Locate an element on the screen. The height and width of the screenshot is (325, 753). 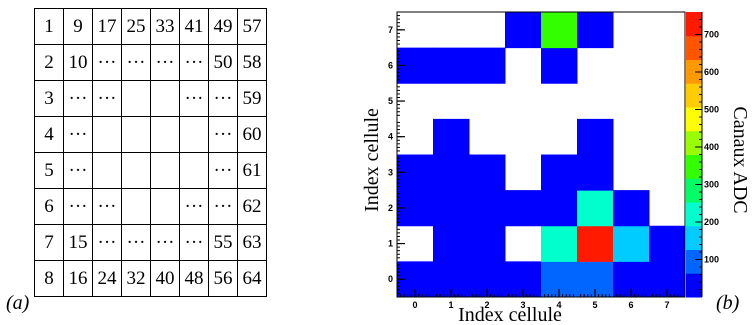
table-row: 4 ··· ··· 60 is located at coordinates (150, 134).